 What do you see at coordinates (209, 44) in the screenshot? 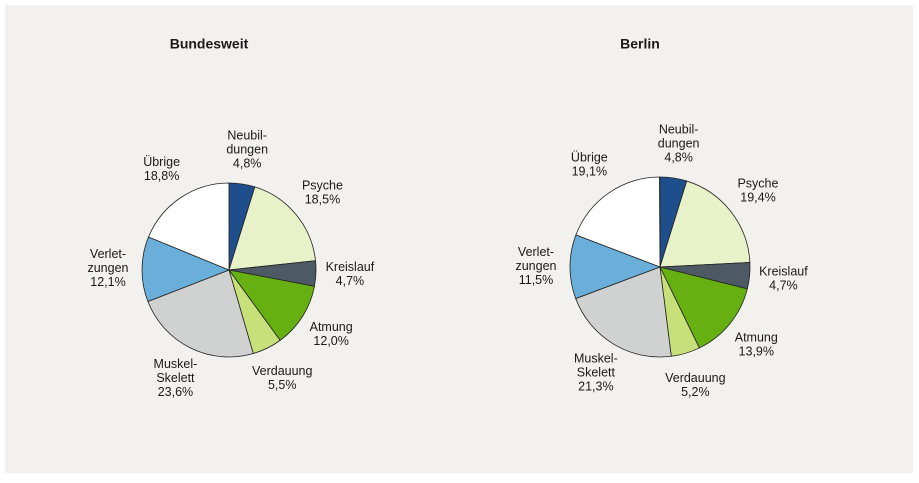
I see `chart-title: Bundesweit` at bounding box center [209, 44].